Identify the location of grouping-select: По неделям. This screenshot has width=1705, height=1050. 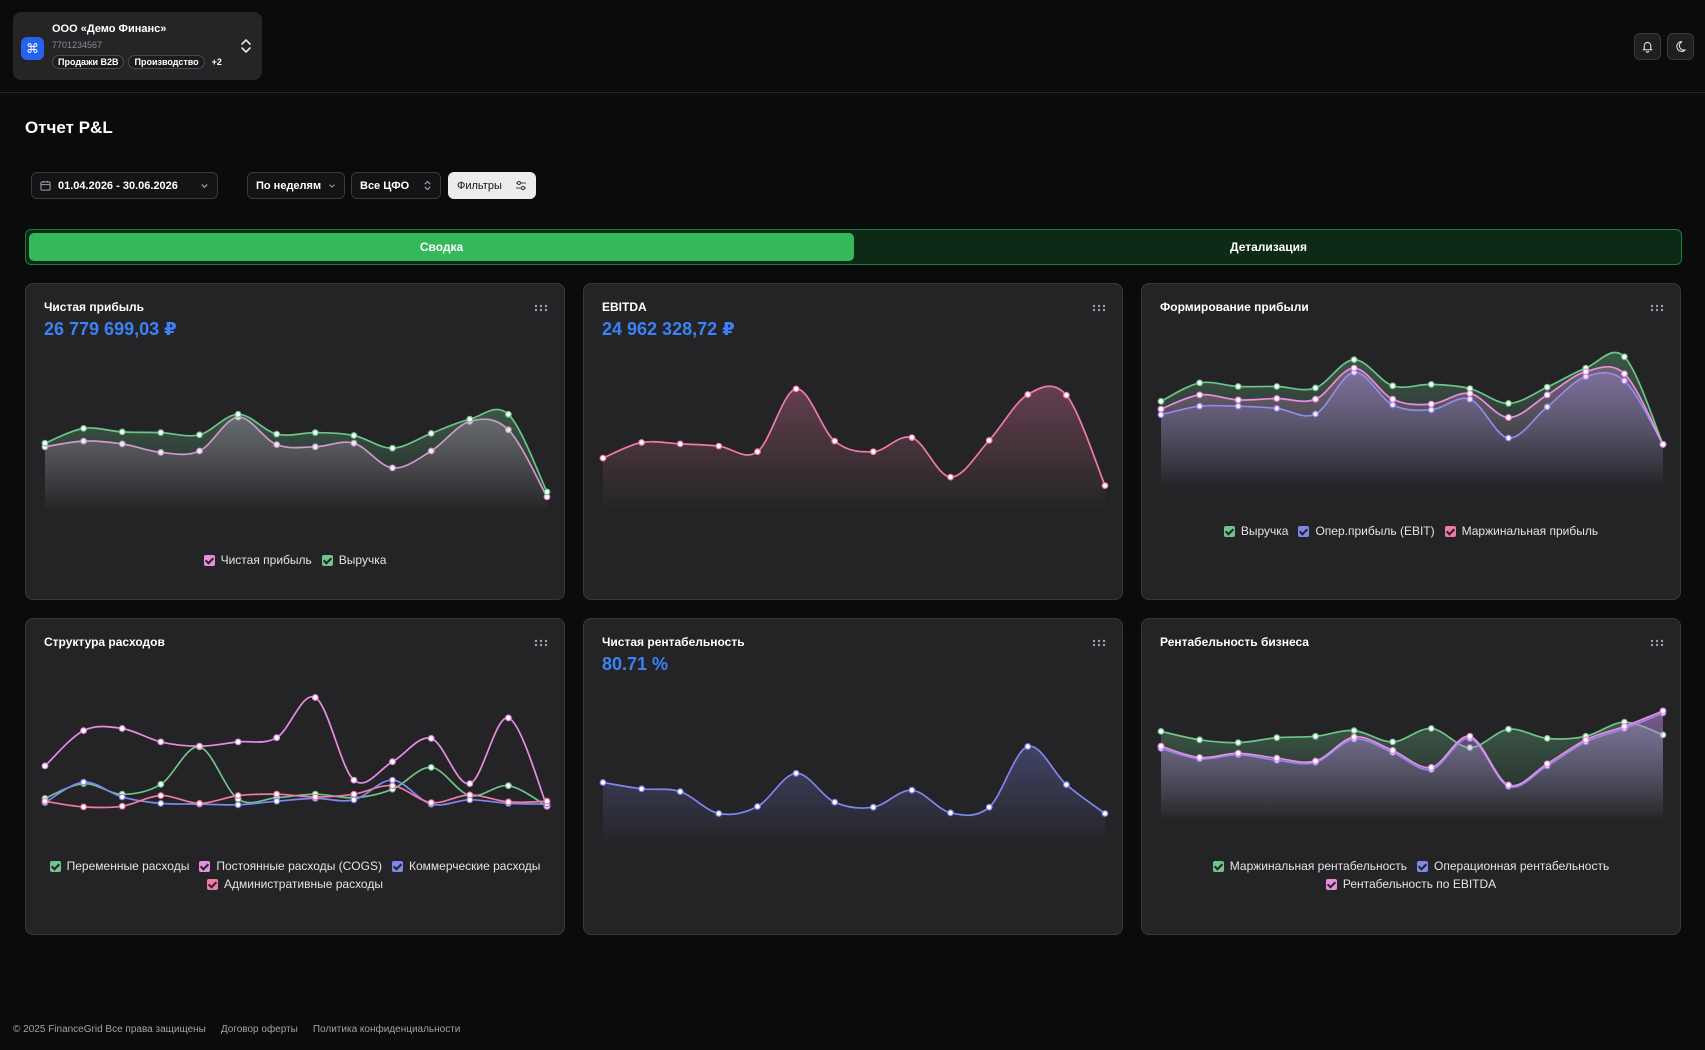
(296, 185).